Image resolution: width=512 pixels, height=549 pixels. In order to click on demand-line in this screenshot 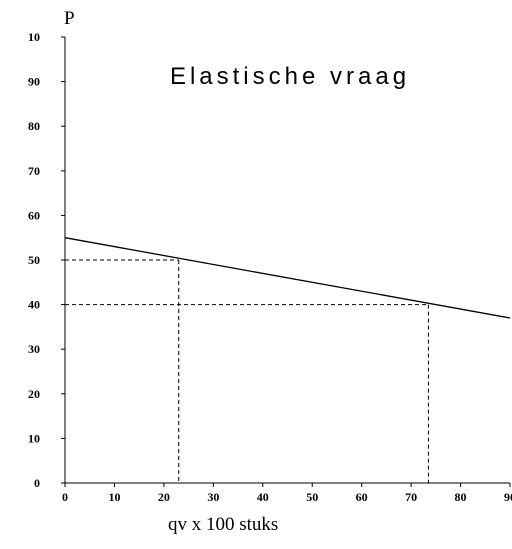, I will do `click(287, 278)`.